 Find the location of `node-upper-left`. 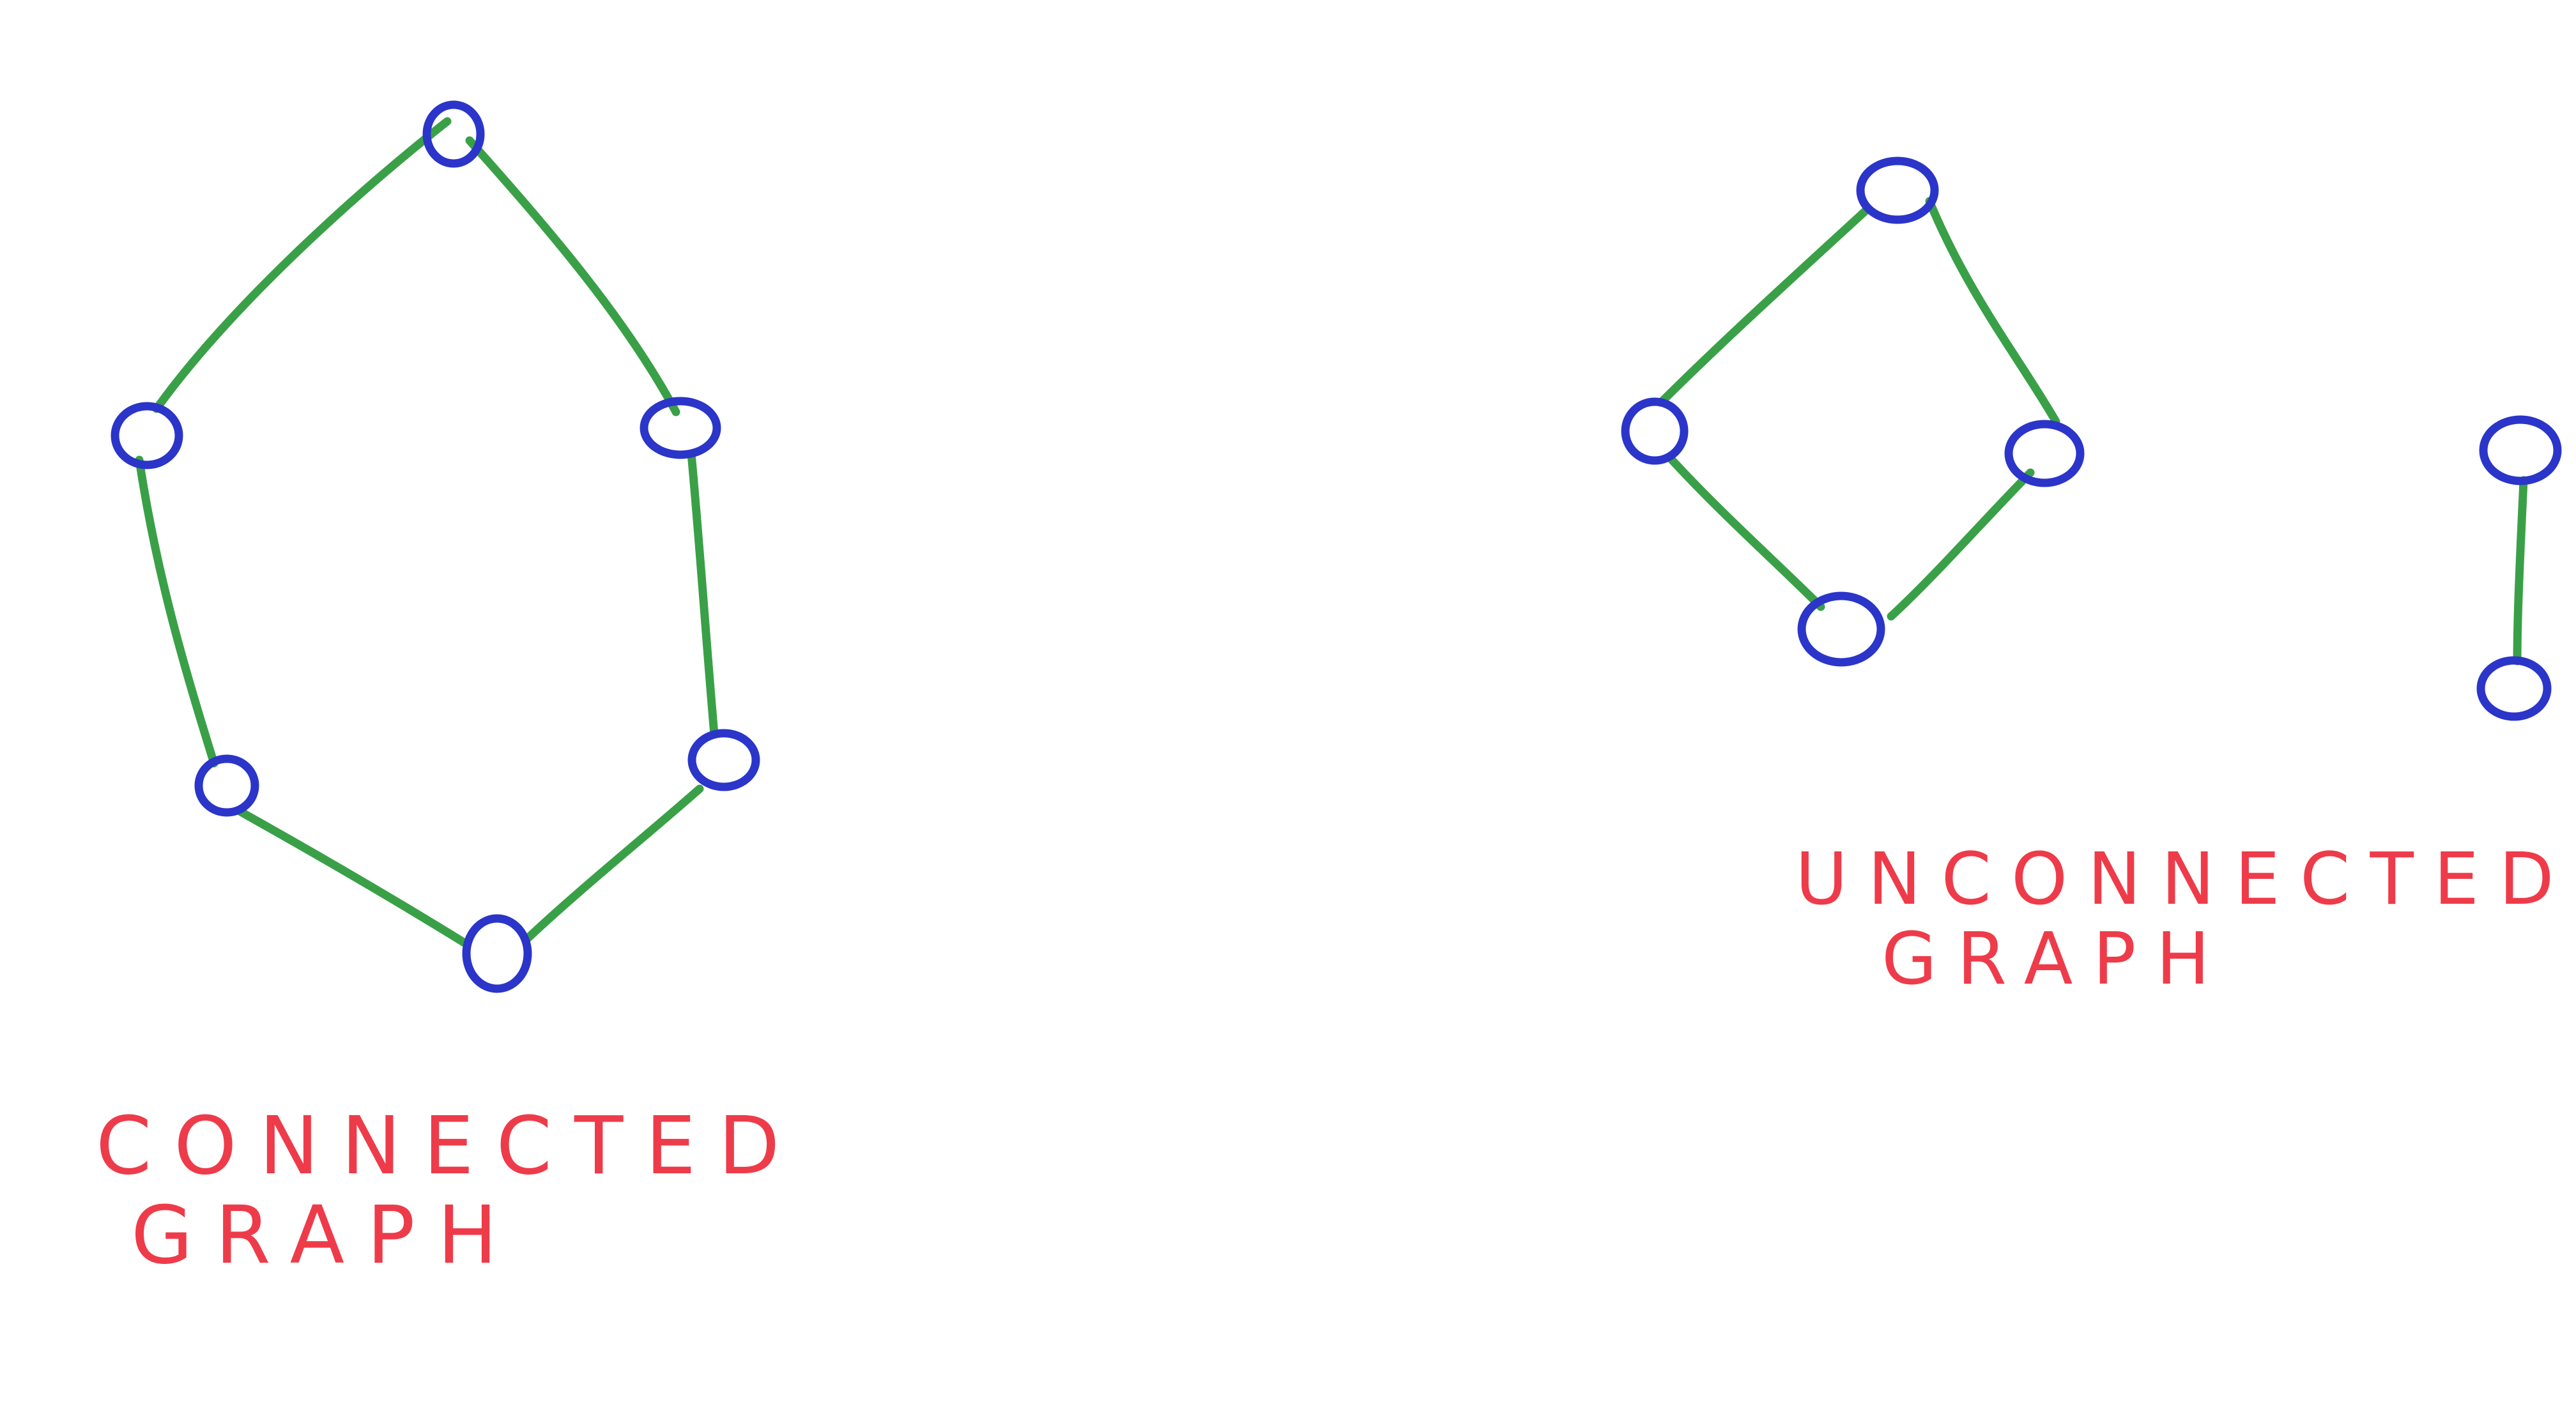

node-upper-left is located at coordinates (147, 435).